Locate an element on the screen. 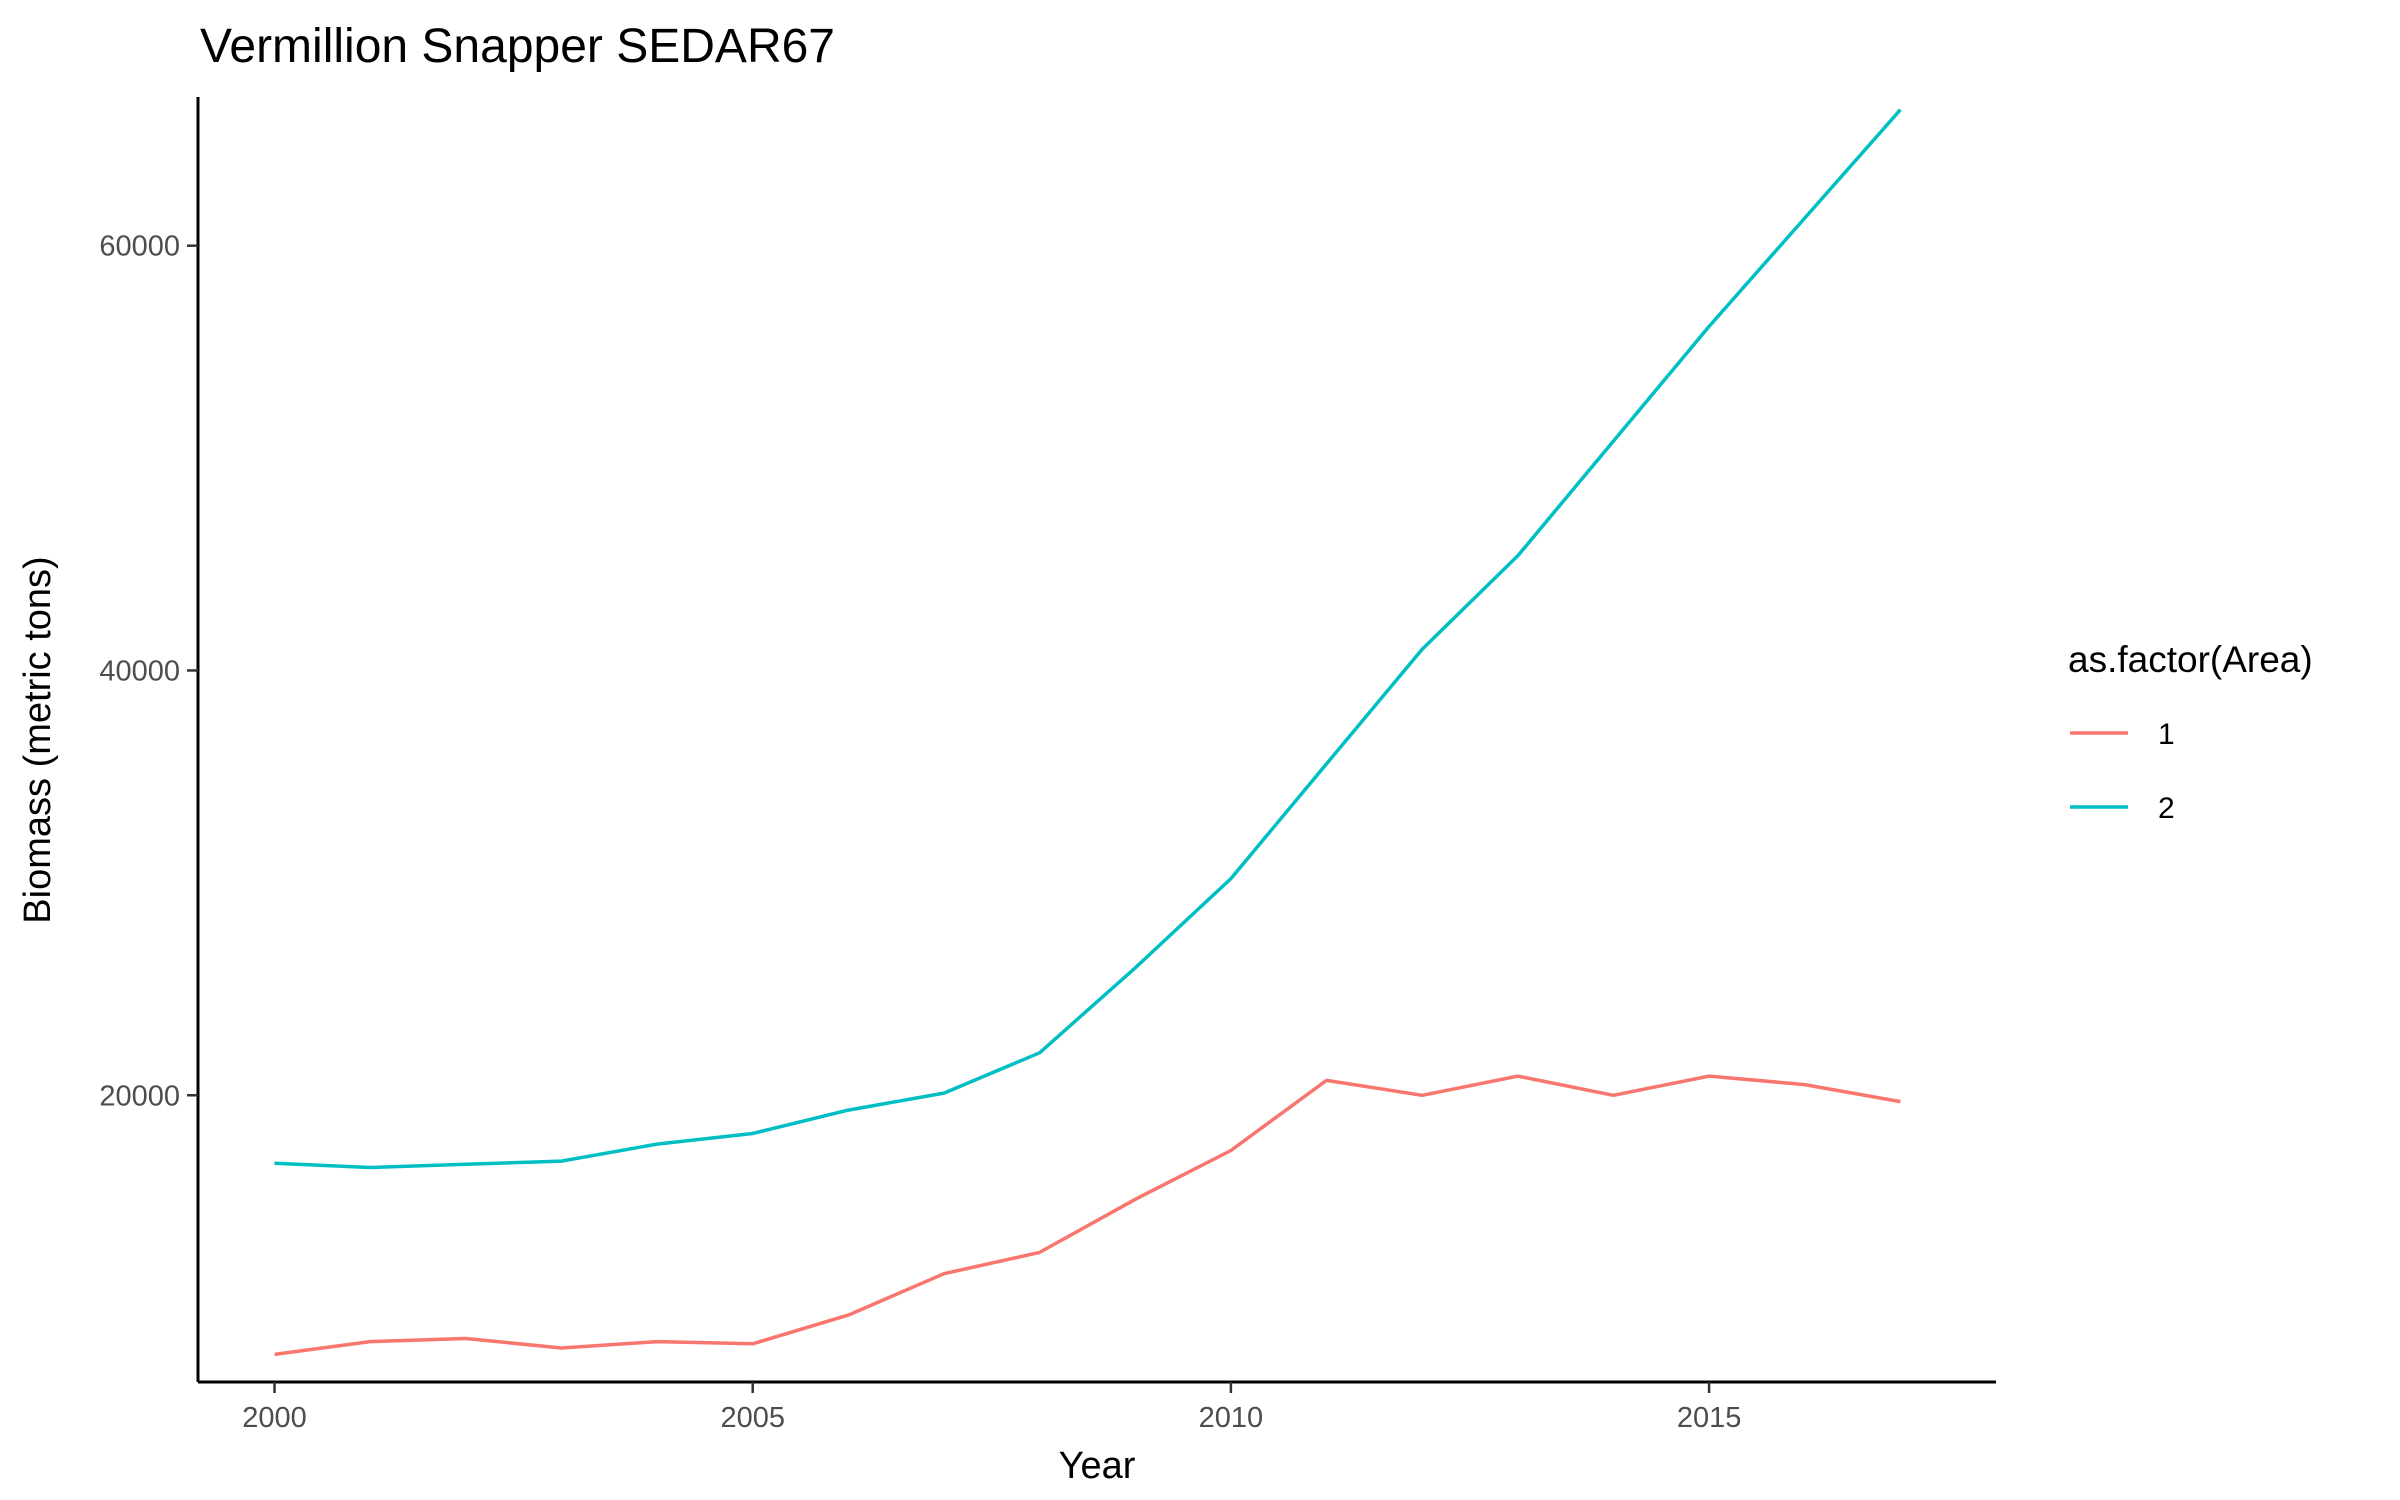 This screenshot has height=1500, width=2400. y-axis-title: Biomass (metric tons) is located at coordinates (38, 739).